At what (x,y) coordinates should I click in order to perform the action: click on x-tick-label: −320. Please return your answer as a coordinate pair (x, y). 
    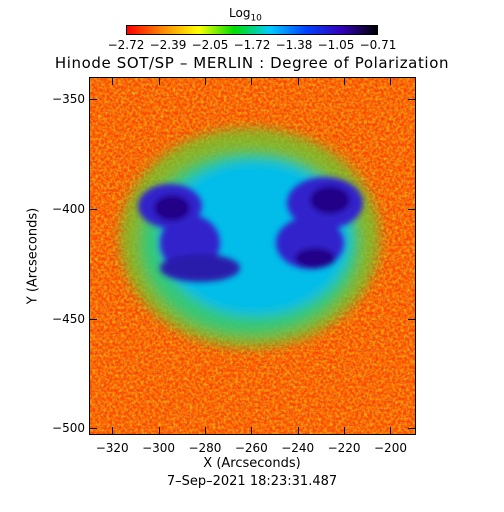
    Looking at the image, I should click on (112, 448).